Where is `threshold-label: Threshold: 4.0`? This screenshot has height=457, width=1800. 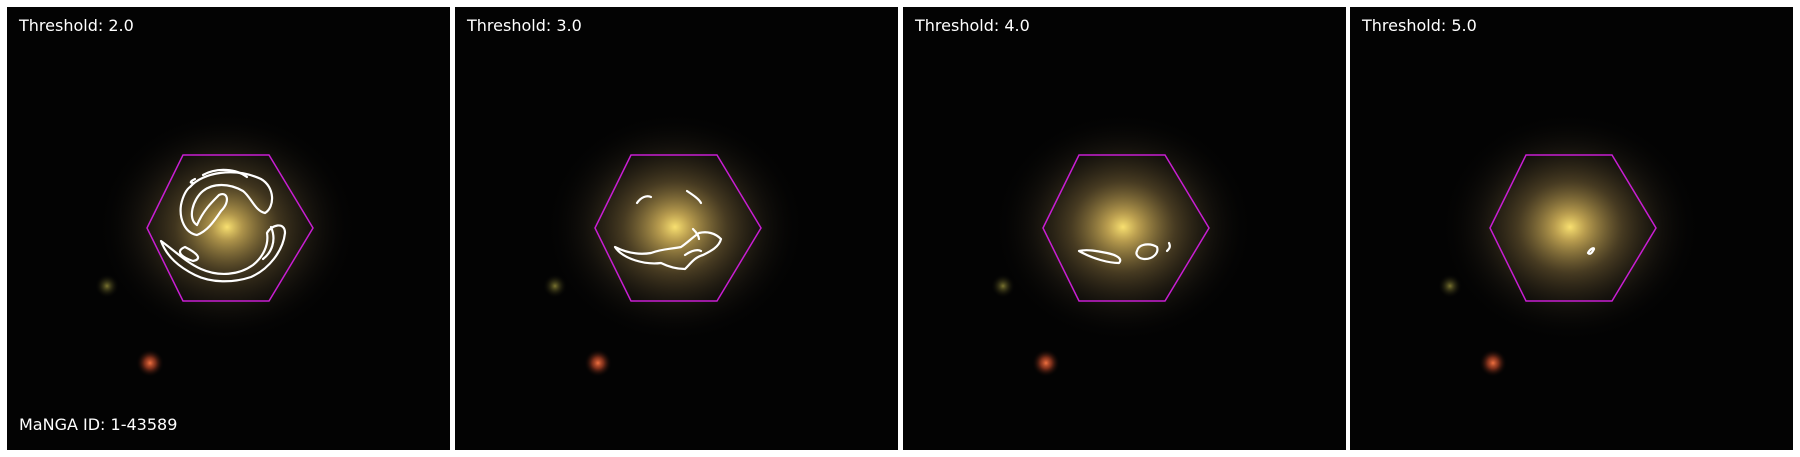 threshold-label: Threshold: 4.0 is located at coordinates (972, 25).